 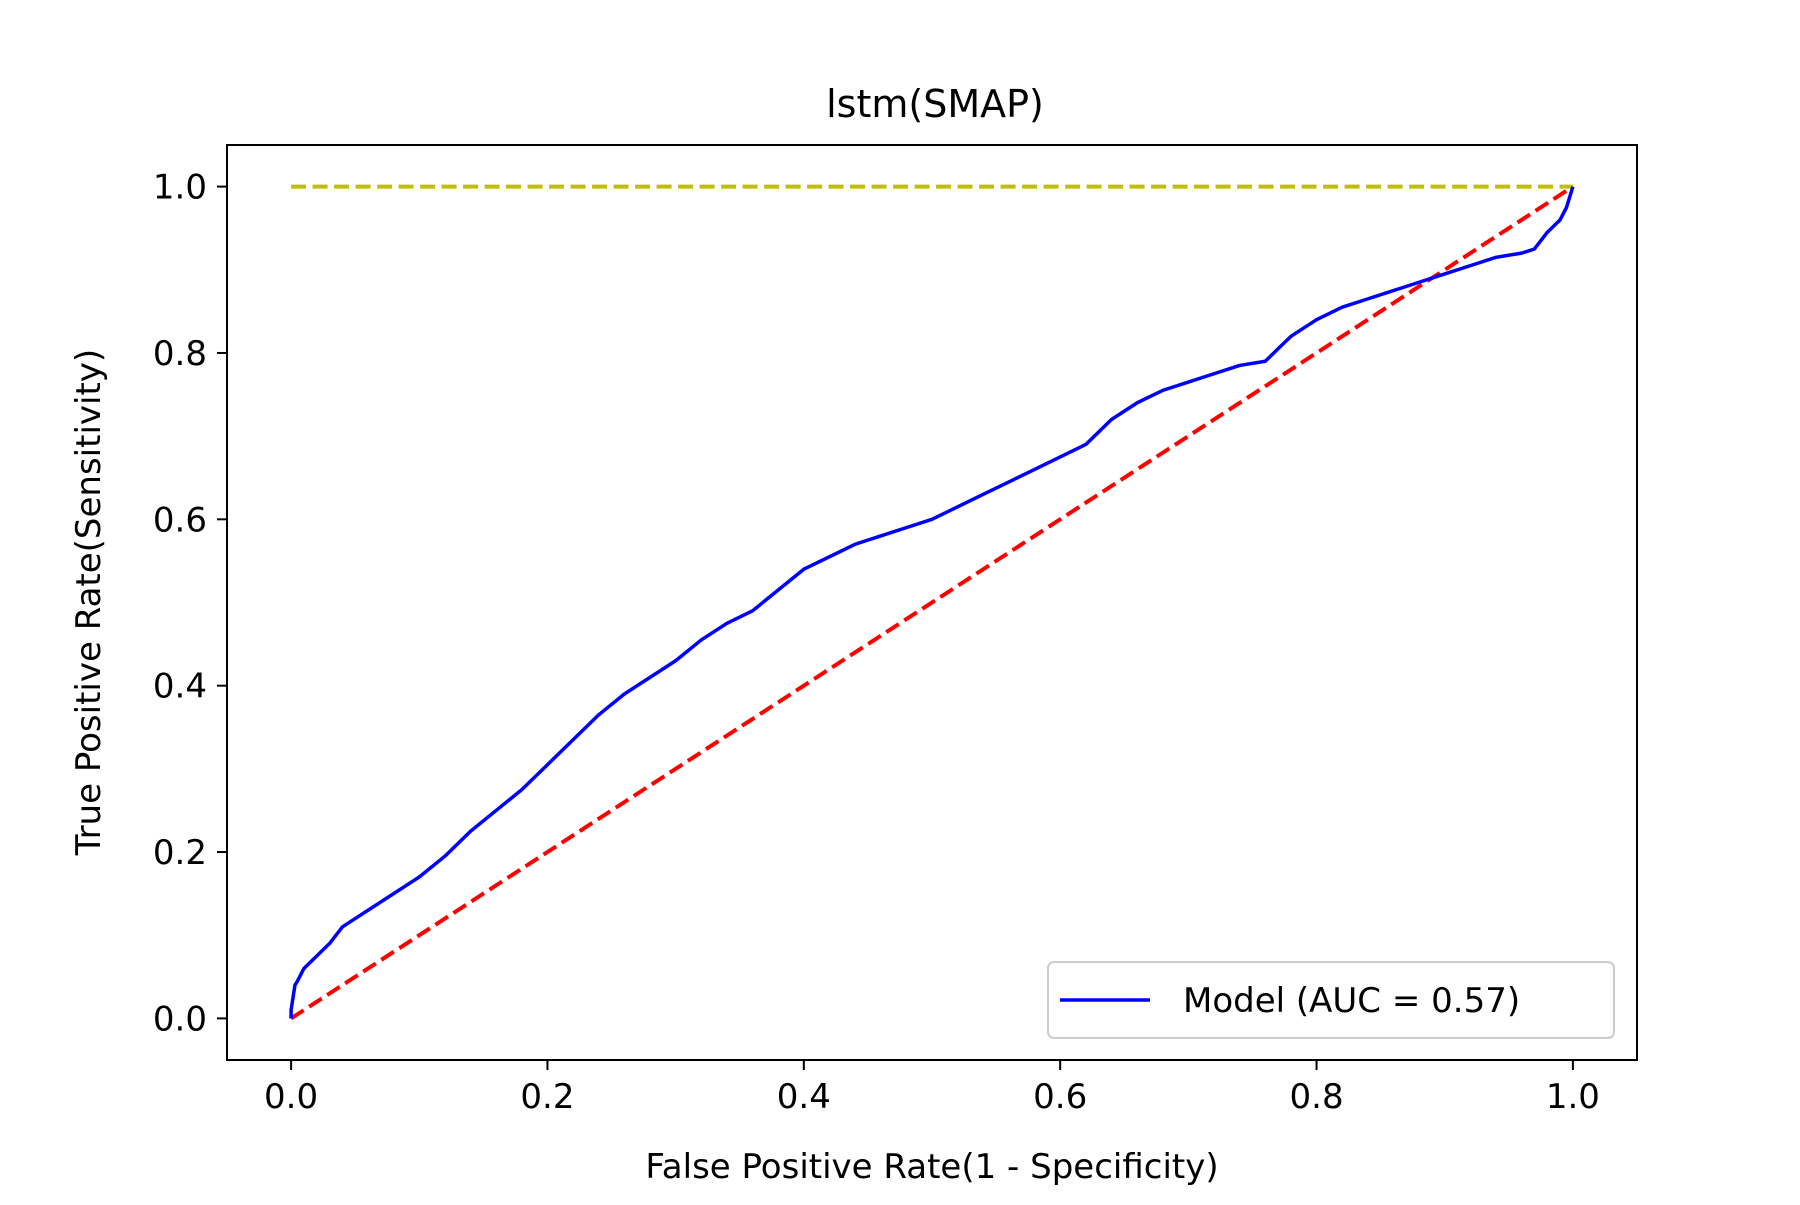 I want to click on legend: Model (AUC = 0.57), so click(x=1331, y=1000).